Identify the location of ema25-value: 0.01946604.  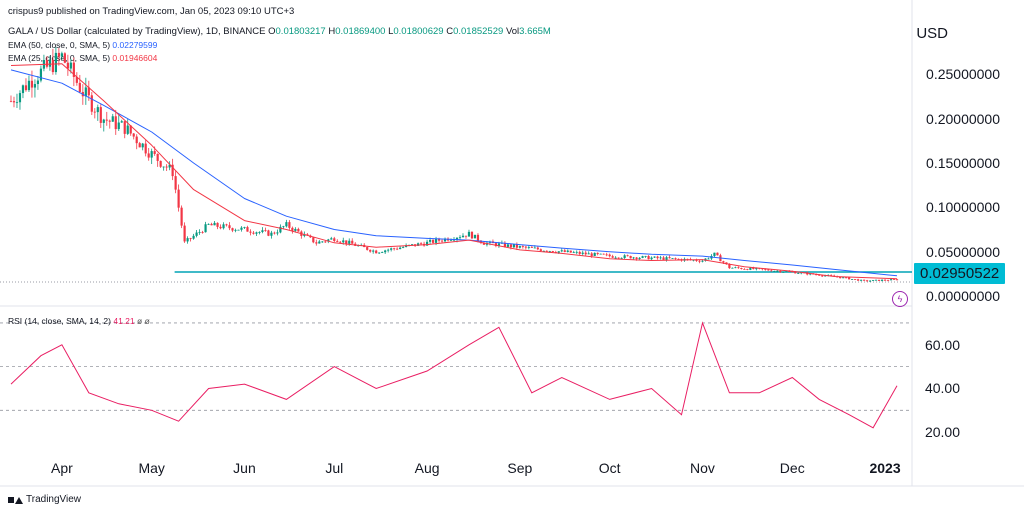
(135, 58).